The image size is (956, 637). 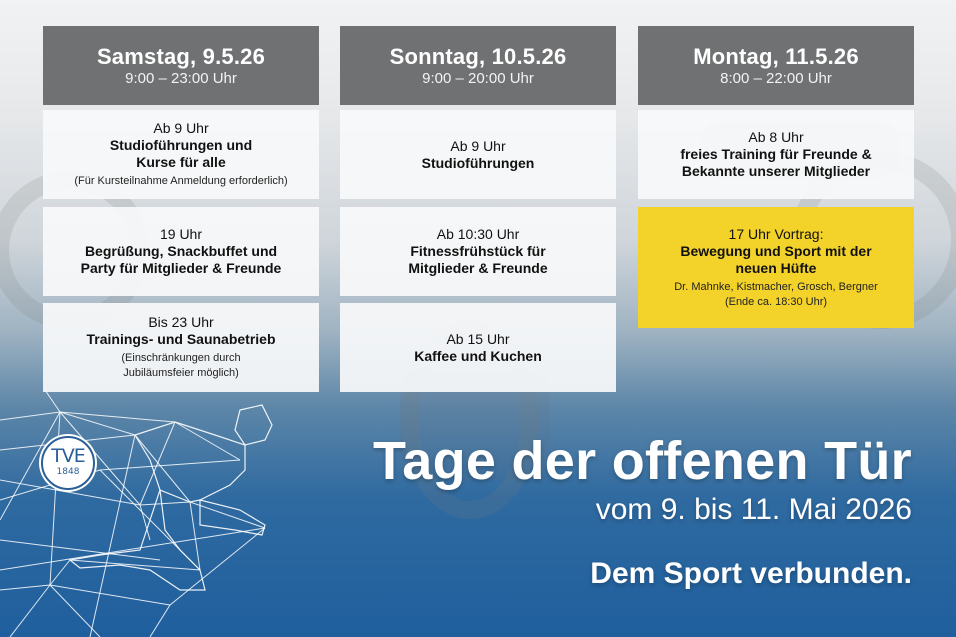 What do you see at coordinates (181, 268) in the screenshot?
I see `event-title: Party für Mitglieder & Freunde` at bounding box center [181, 268].